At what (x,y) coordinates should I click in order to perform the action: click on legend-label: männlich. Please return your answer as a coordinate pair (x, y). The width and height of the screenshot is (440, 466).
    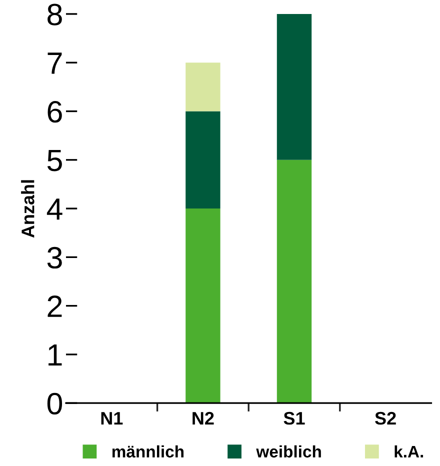
    Looking at the image, I should click on (148, 451).